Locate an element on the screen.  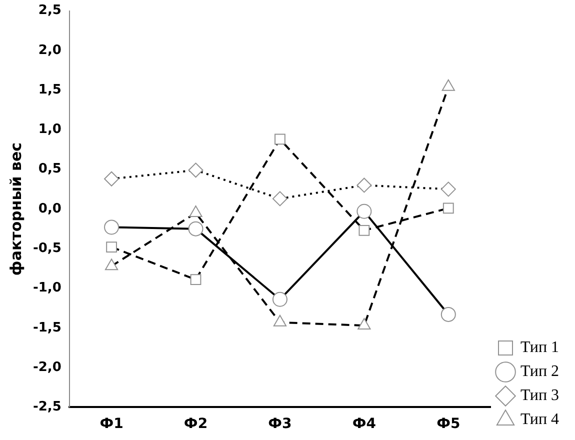
y-tick-label: -2,0 is located at coordinates (47, 367).